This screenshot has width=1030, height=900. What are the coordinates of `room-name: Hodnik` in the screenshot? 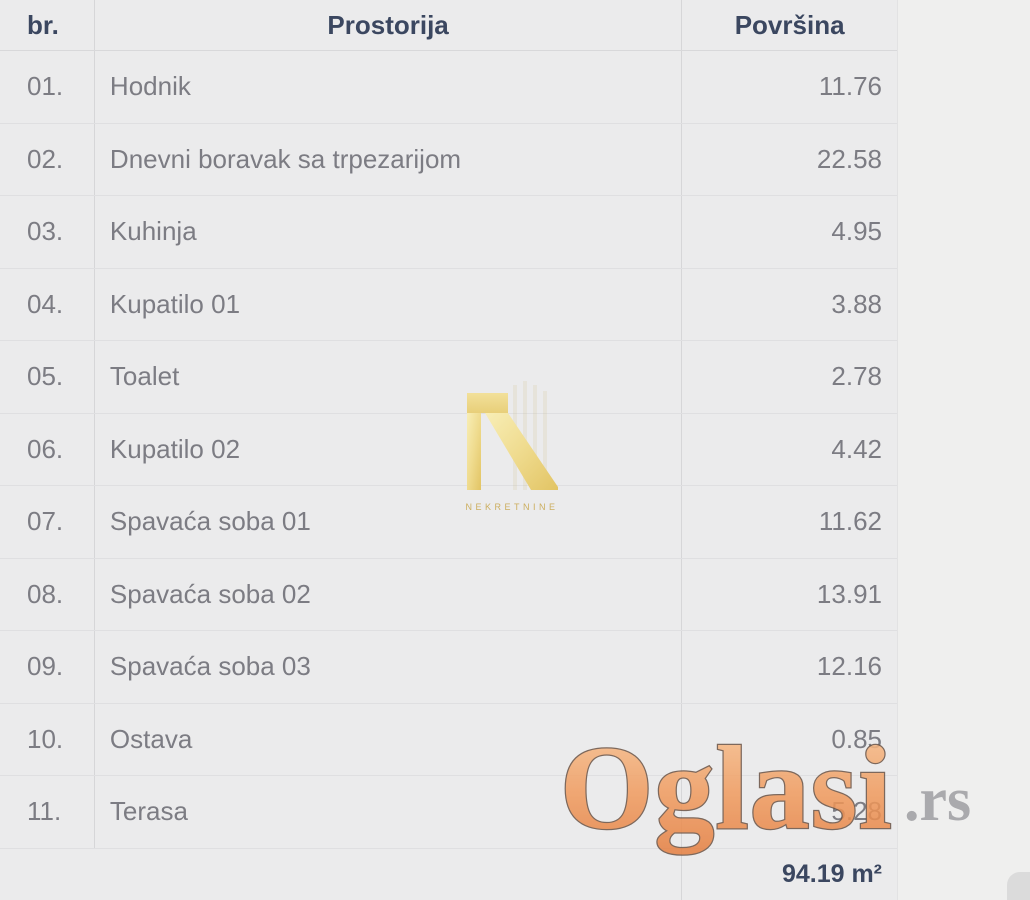 It's located at (389, 87).